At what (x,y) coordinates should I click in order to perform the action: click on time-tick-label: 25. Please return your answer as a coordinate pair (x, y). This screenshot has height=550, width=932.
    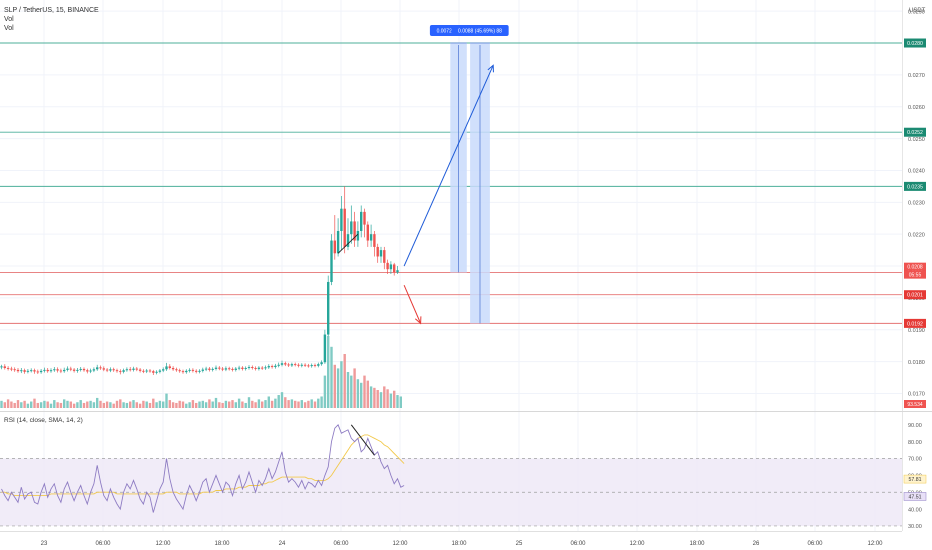
    Looking at the image, I should click on (519, 544).